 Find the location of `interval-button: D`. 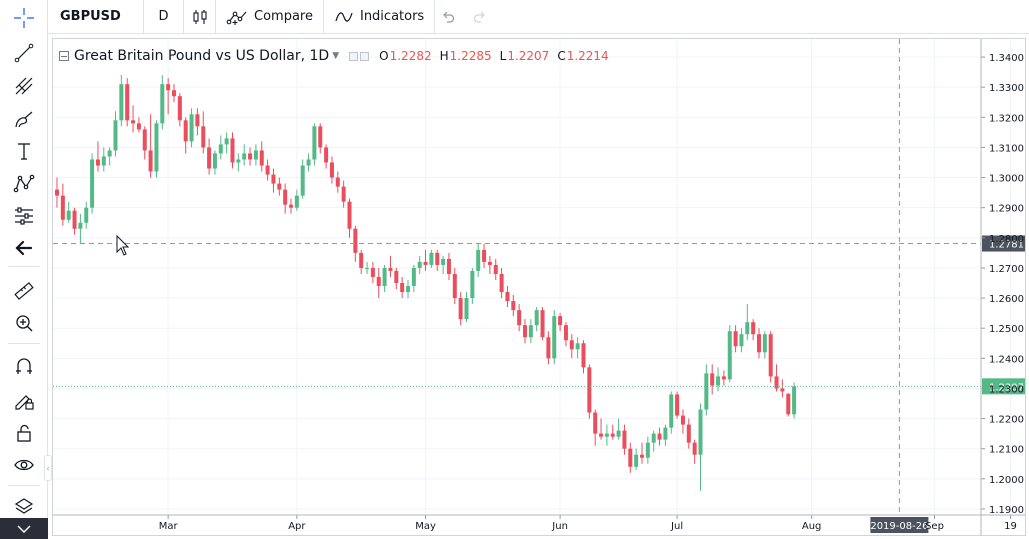

interval-button: D is located at coordinates (164, 17).